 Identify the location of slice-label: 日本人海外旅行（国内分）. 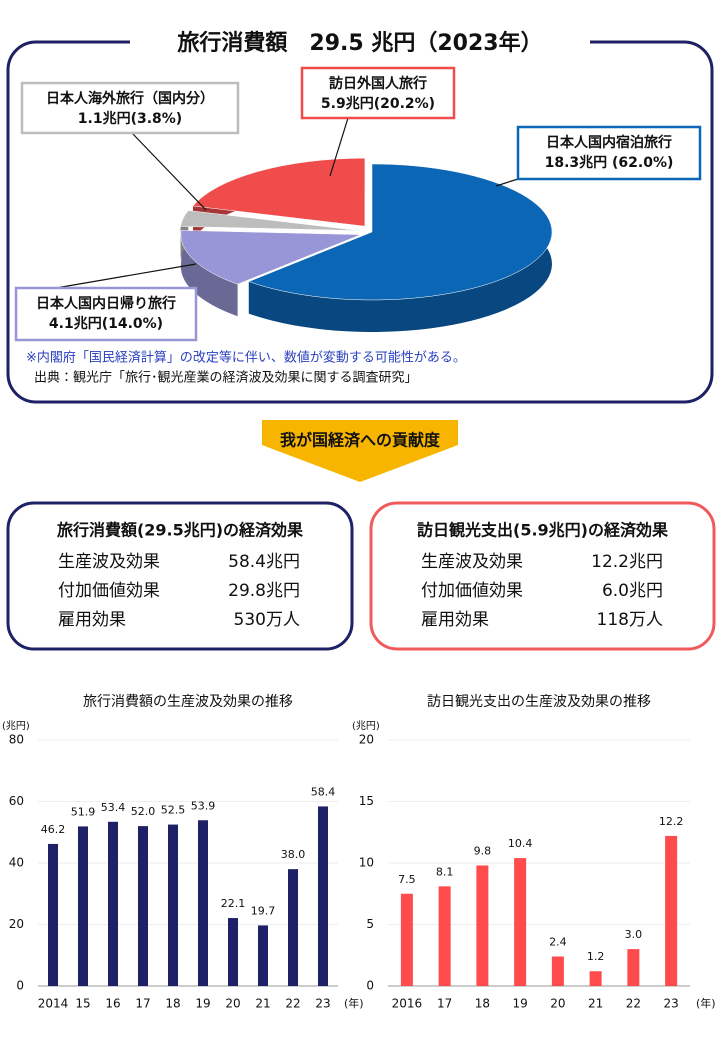
(130, 98).